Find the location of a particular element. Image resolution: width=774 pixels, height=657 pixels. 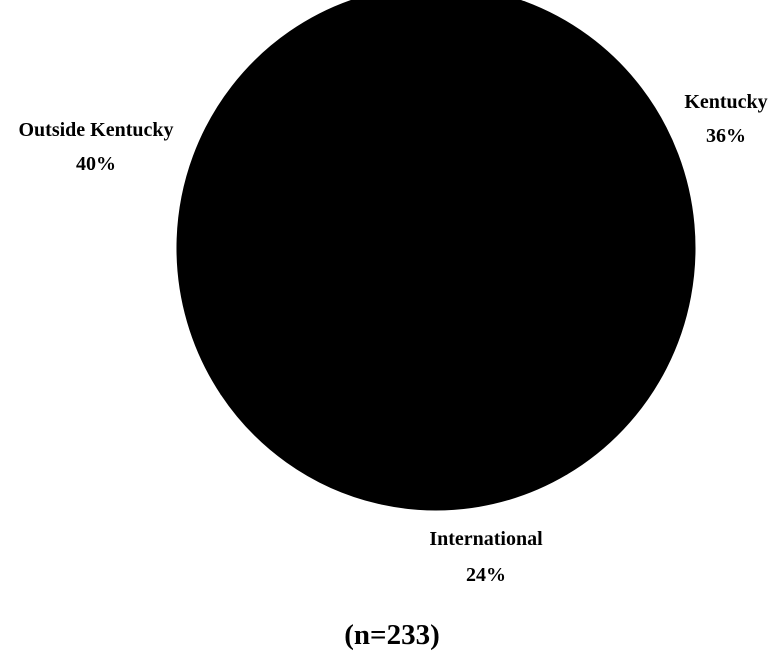

slice-value-kentucky: 36% is located at coordinates (726, 136).